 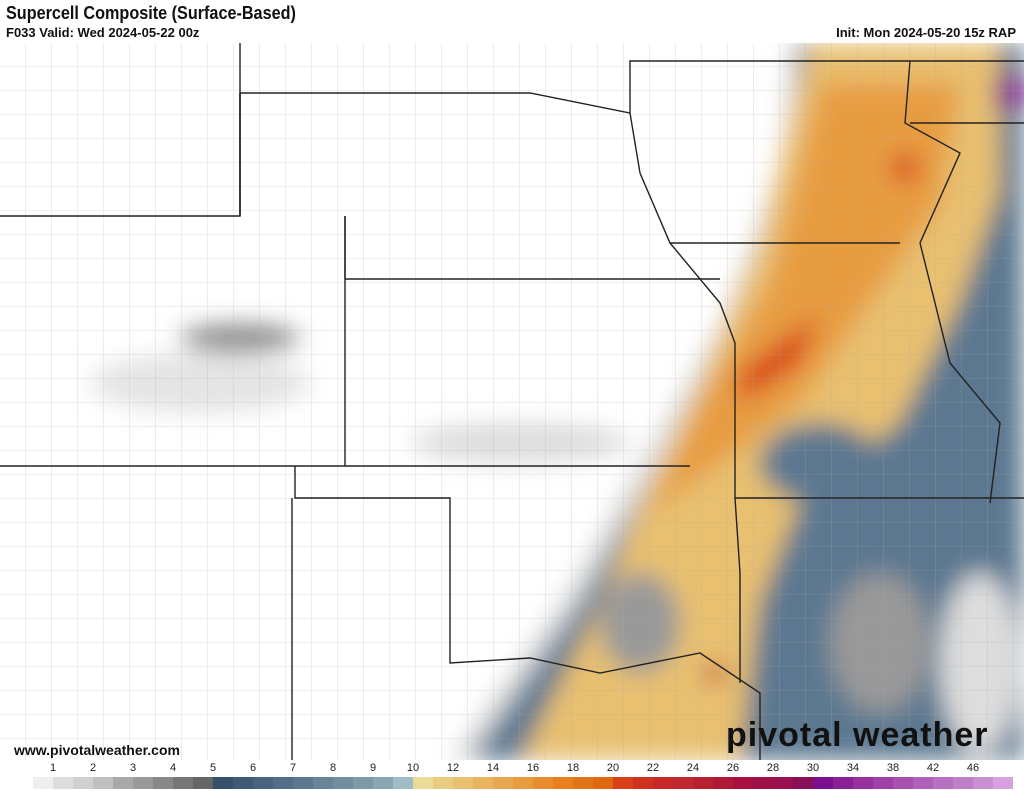 What do you see at coordinates (333, 768) in the screenshot?
I see `colorbar-label: 8` at bounding box center [333, 768].